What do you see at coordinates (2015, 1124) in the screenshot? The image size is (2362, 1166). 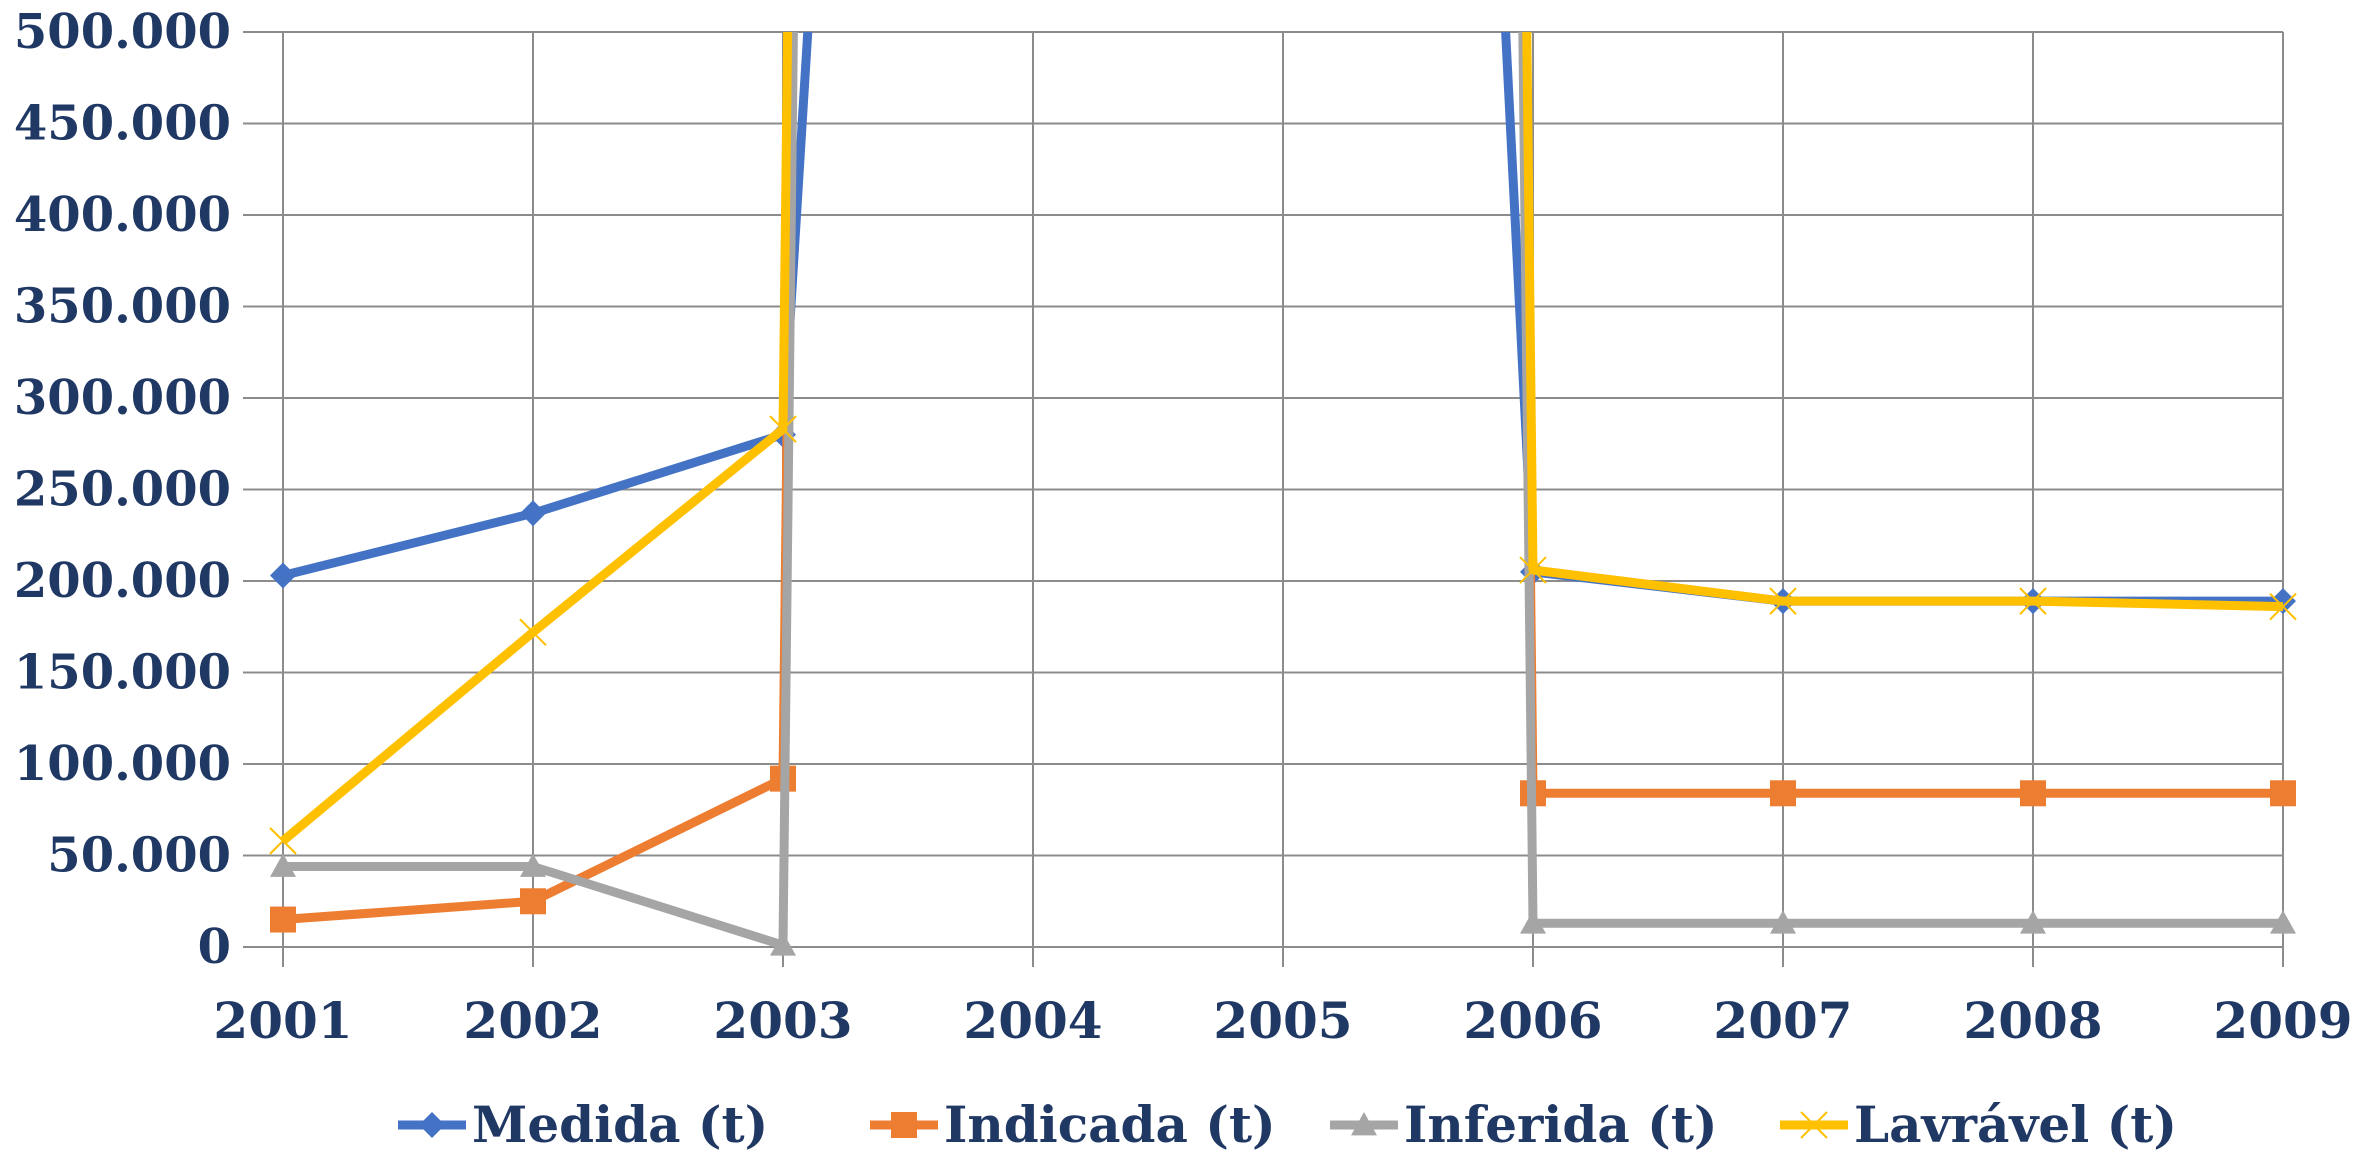 I see `legend-label: Lavrável (t)` at bounding box center [2015, 1124].